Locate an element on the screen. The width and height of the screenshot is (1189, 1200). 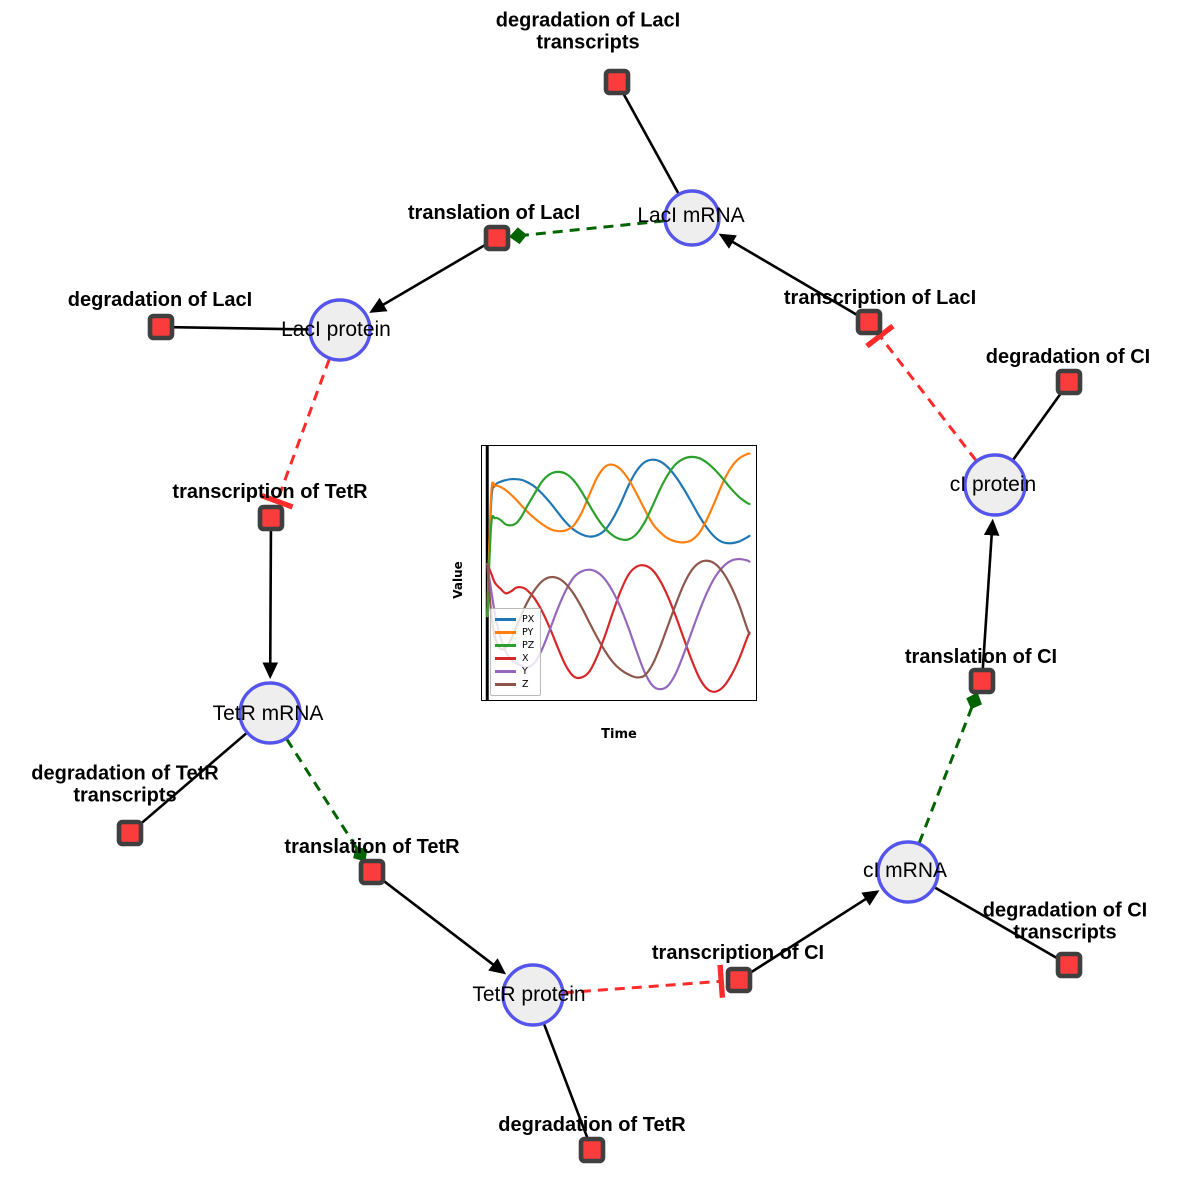
reaction-node-transcription-ci is located at coordinates (739, 980).